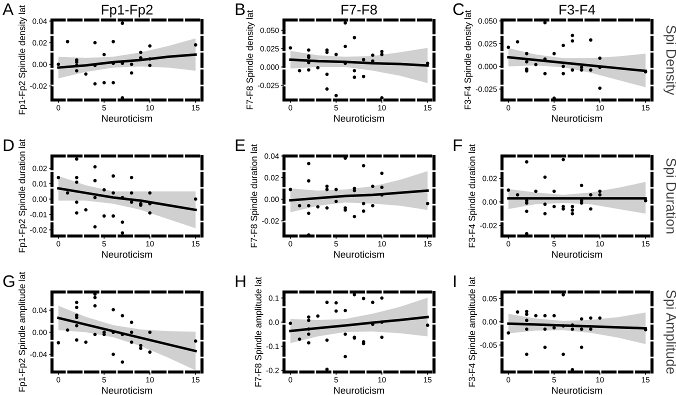  Describe the element at coordinates (8, 281) in the screenshot. I see `text: G` at that location.